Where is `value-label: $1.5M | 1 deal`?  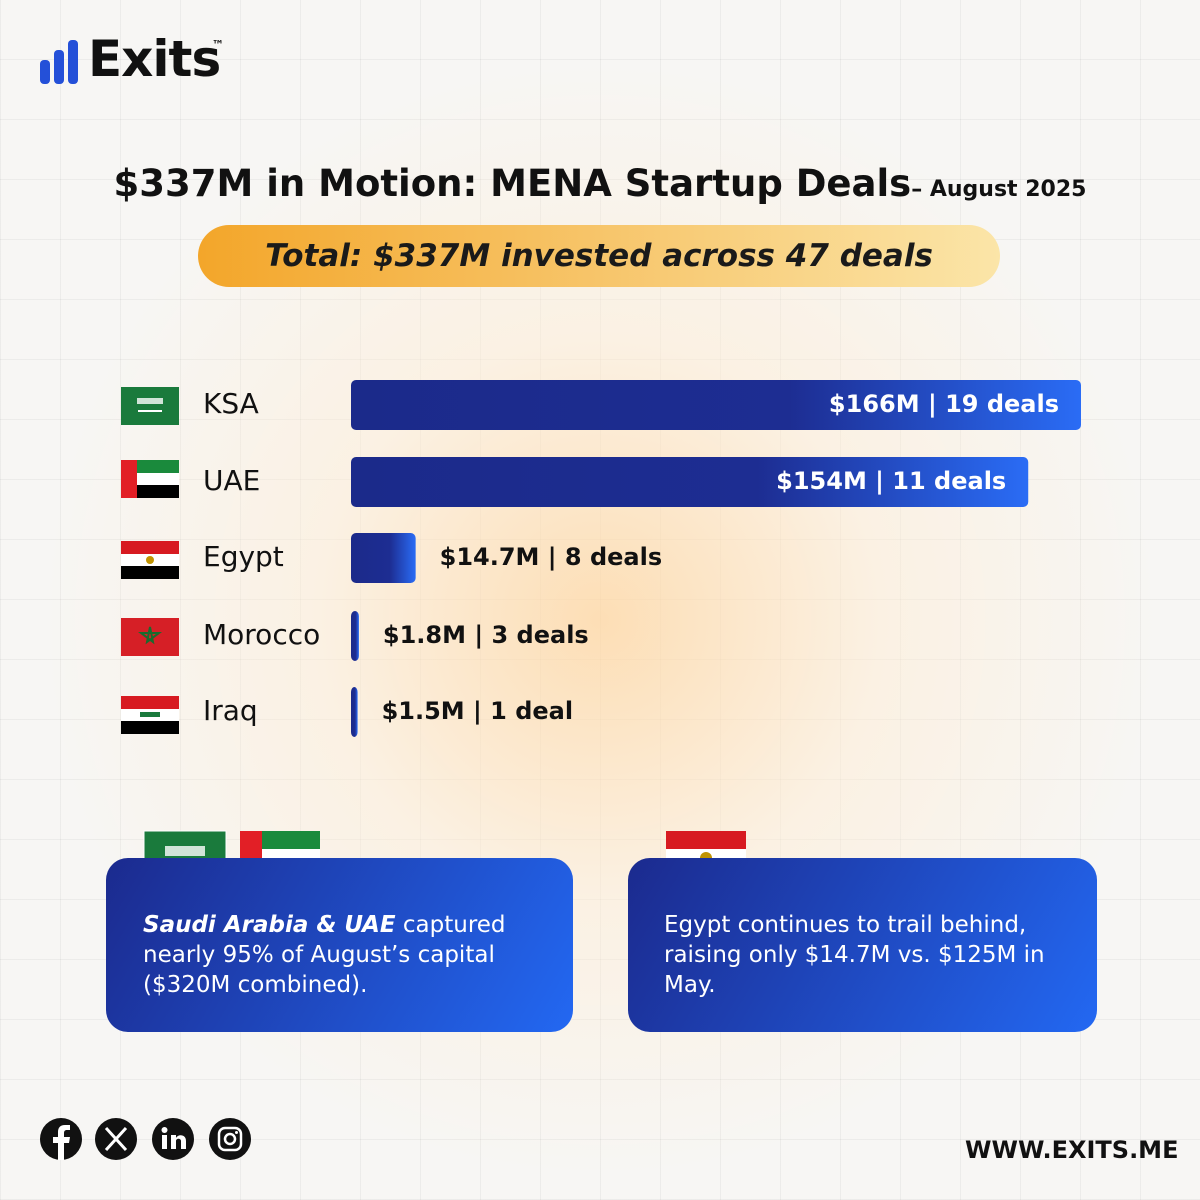
value-label: $1.5M | 1 deal is located at coordinates (478, 711).